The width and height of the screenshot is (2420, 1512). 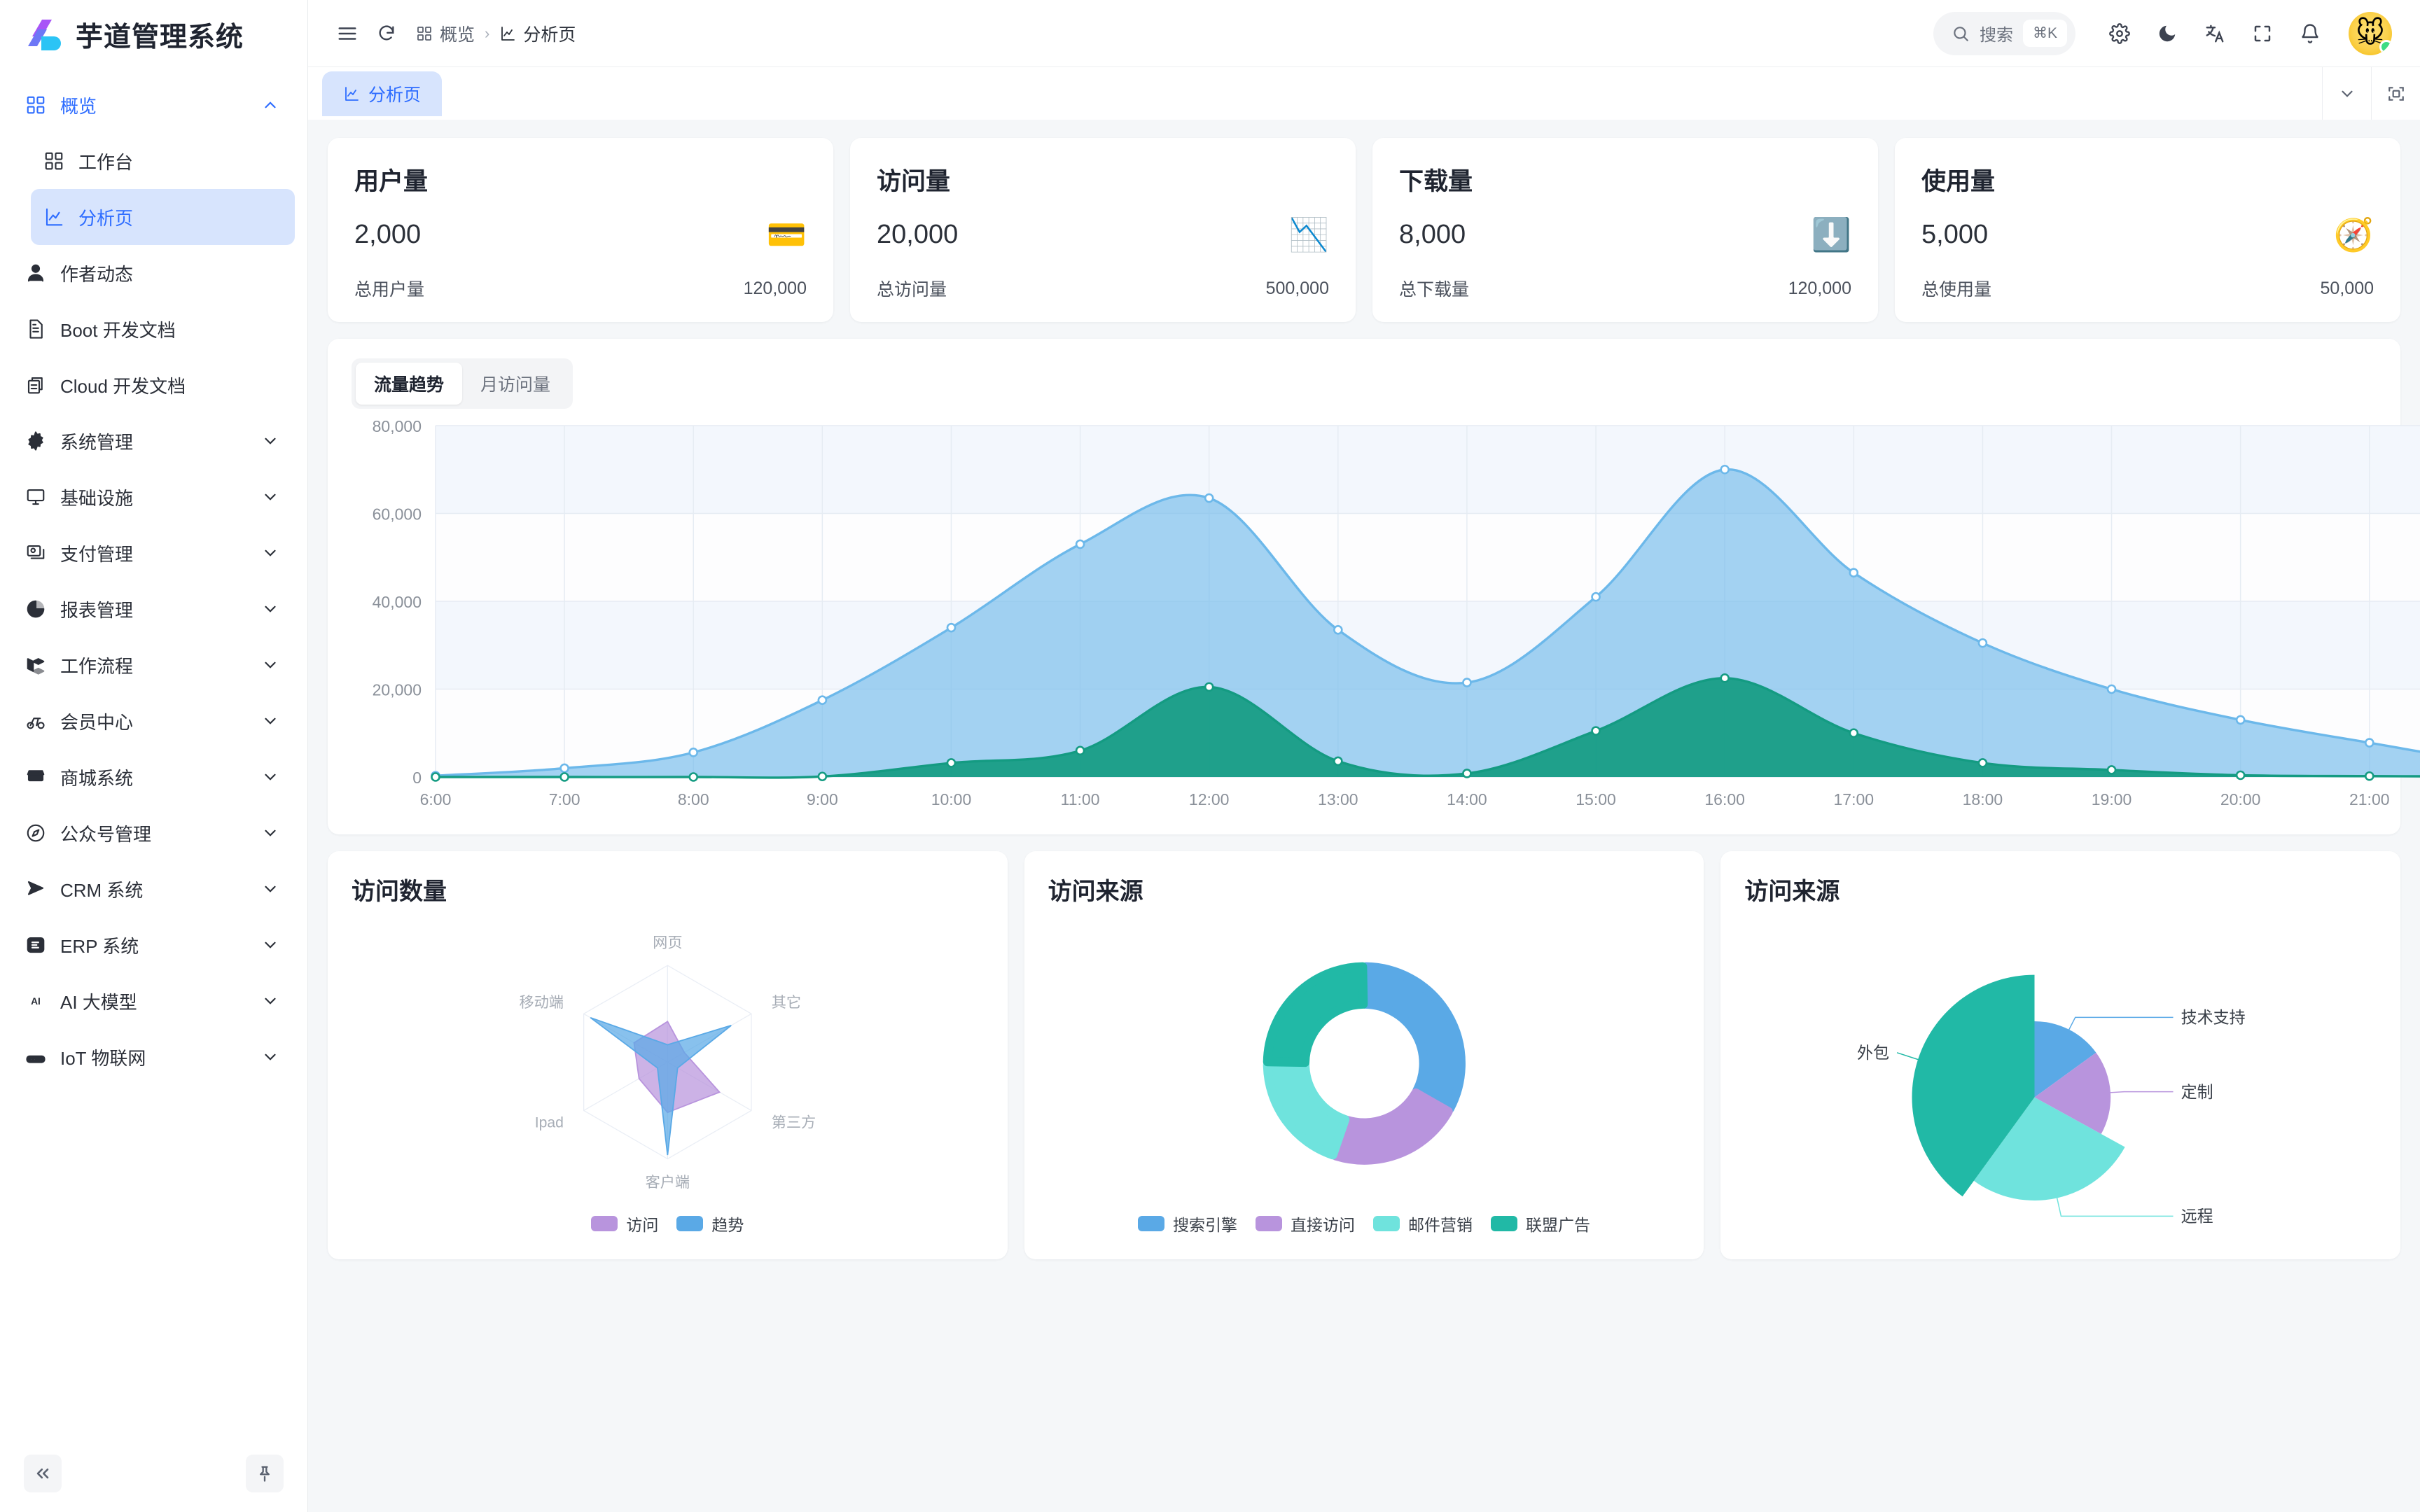 I want to click on legend-item-0: 访问, so click(x=624, y=1224).